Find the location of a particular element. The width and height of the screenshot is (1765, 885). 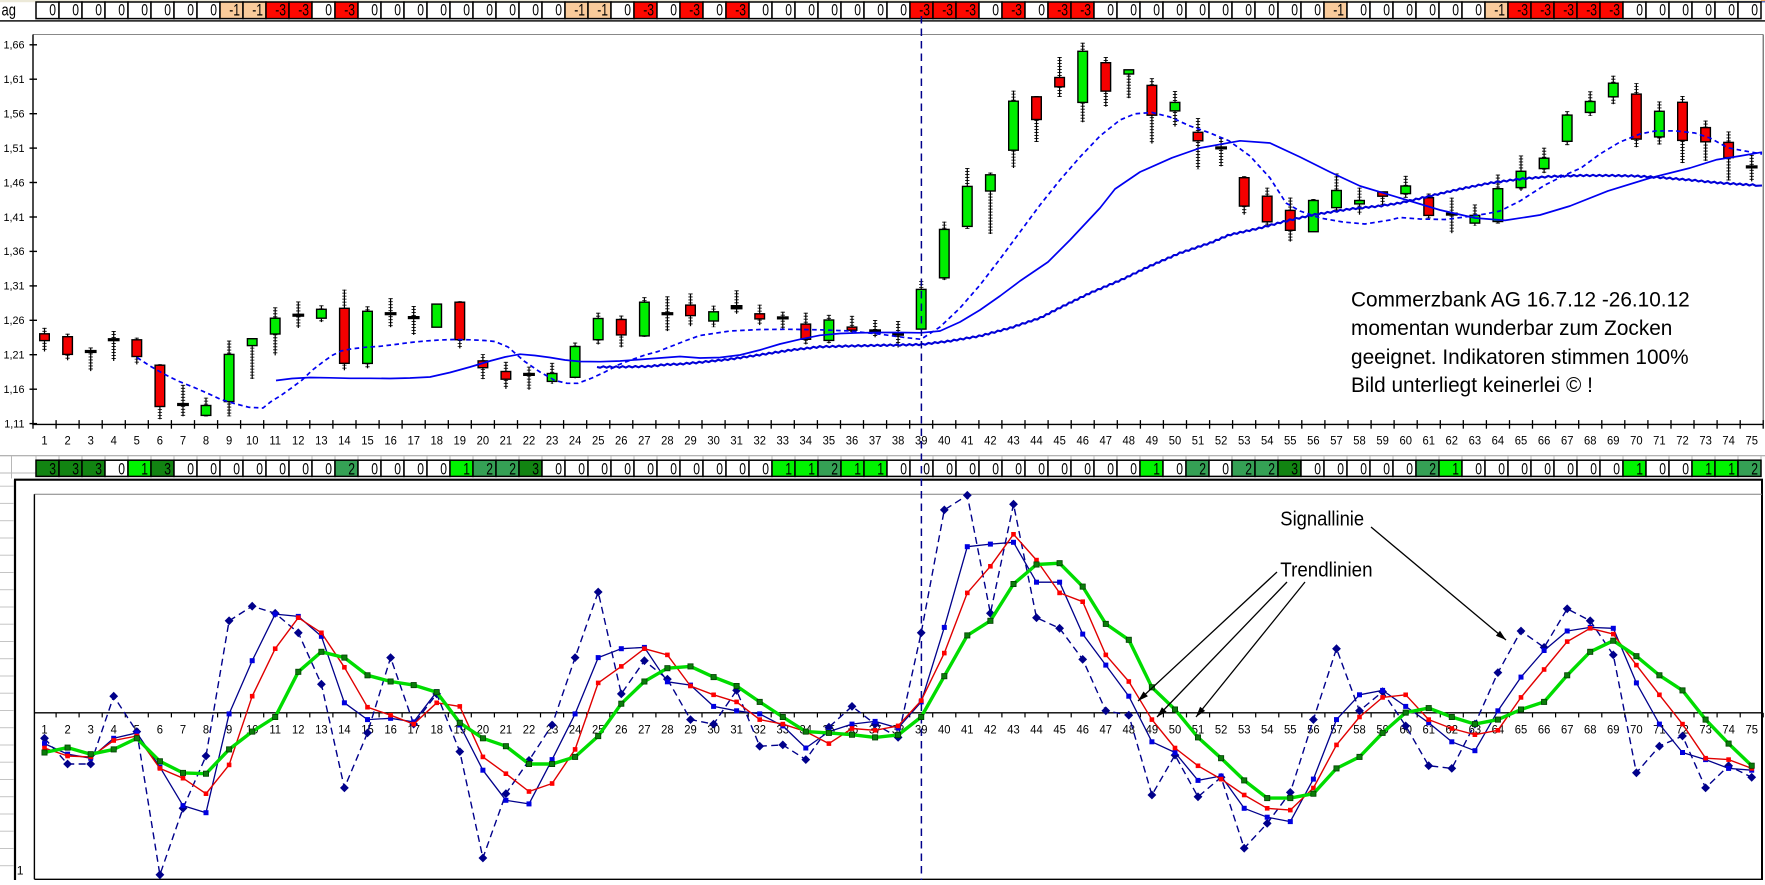

svg-text: 15 is located at coordinates (367, 441).